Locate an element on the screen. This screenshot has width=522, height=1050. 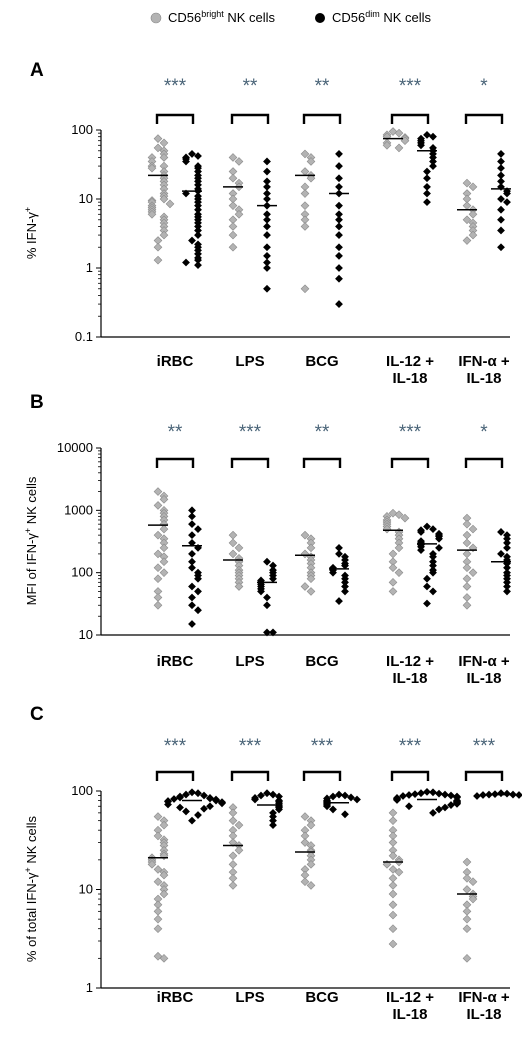
x-category-label: IFN-α + IL-18 is located at coordinates (484, 1006).